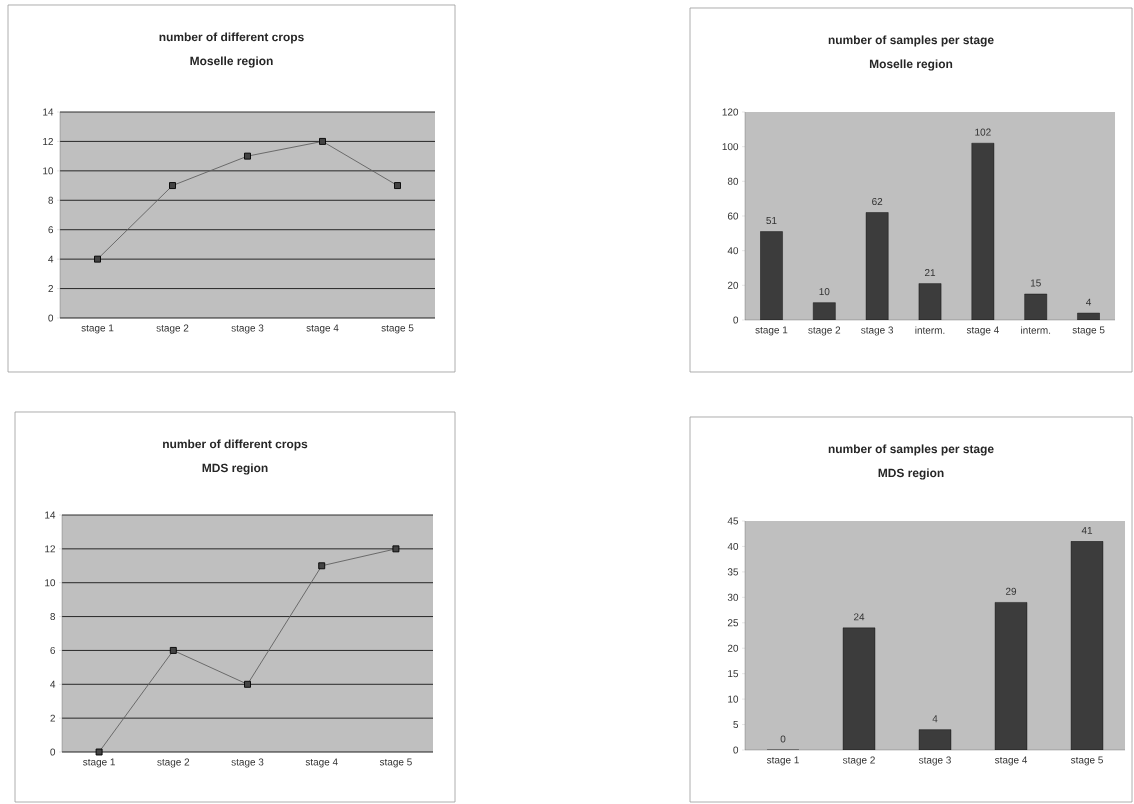 The image size is (1134, 804). I want to click on y-tick-label: 60, so click(733, 216).